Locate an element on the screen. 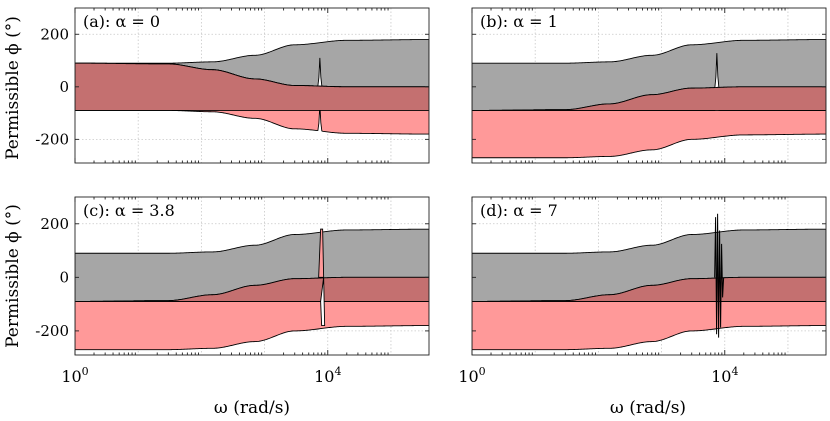 The width and height of the screenshot is (830, 421). panel-title: (d): α = 7 is located at coordinates (519, 210).